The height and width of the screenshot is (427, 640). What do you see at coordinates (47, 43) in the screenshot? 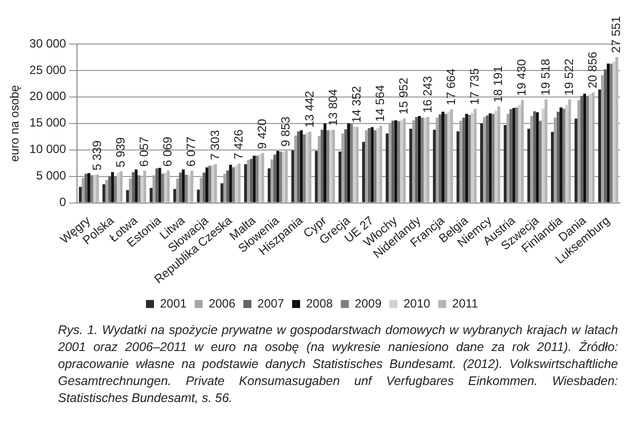
I see `y-tick-label: 30 000` at bounding box center [47, 43].